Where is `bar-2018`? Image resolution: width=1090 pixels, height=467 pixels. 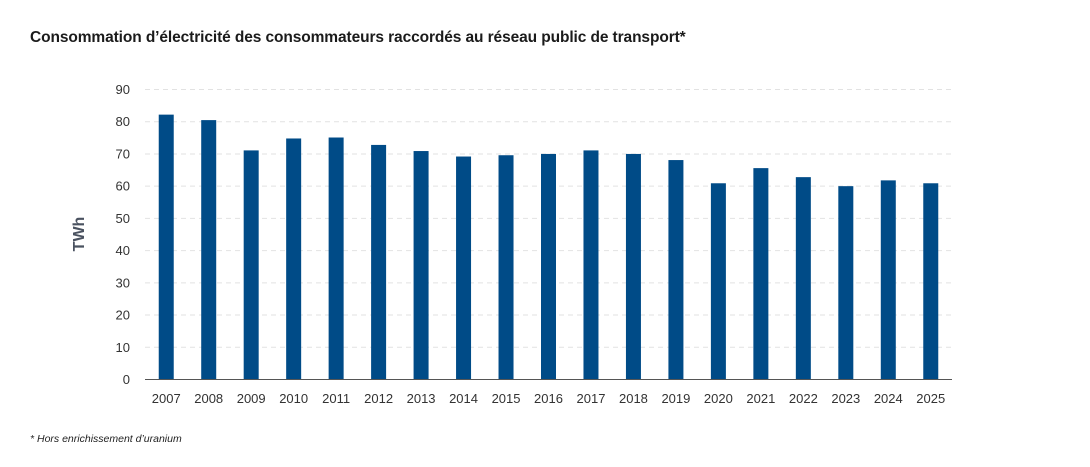 bar-2018 is located at coordinates (633, 266).